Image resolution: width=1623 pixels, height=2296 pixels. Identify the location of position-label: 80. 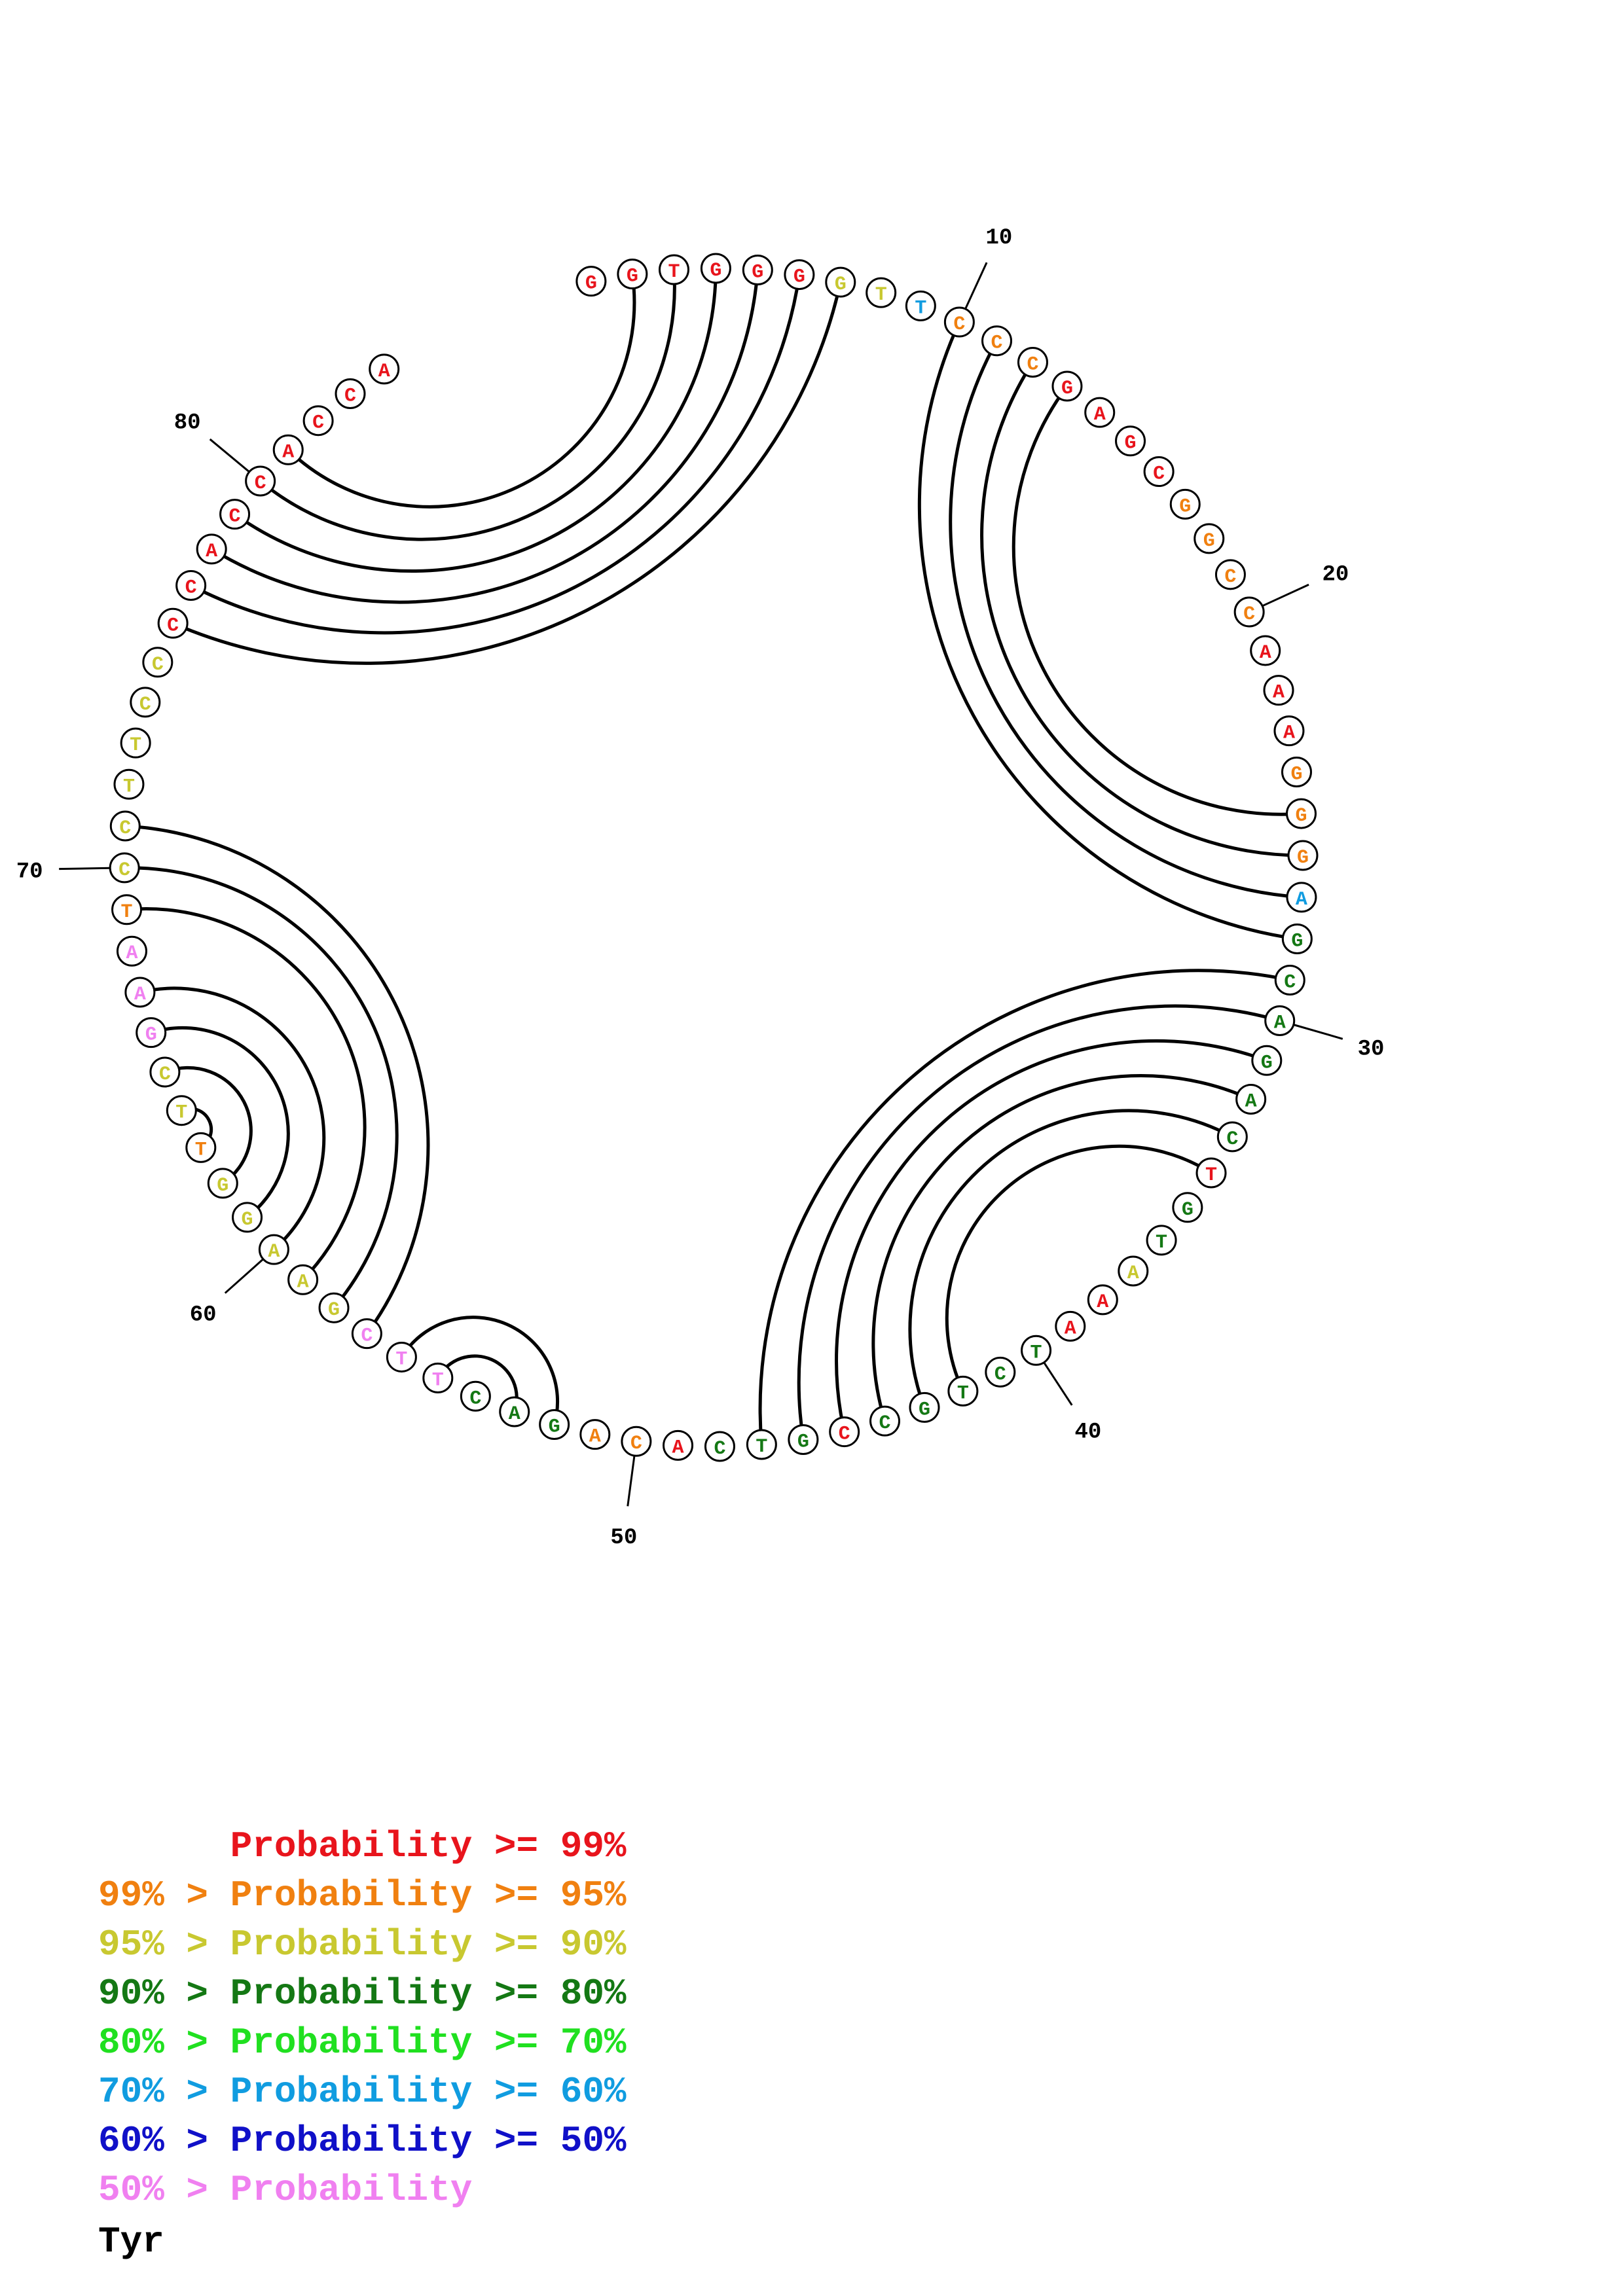
(187, 422).